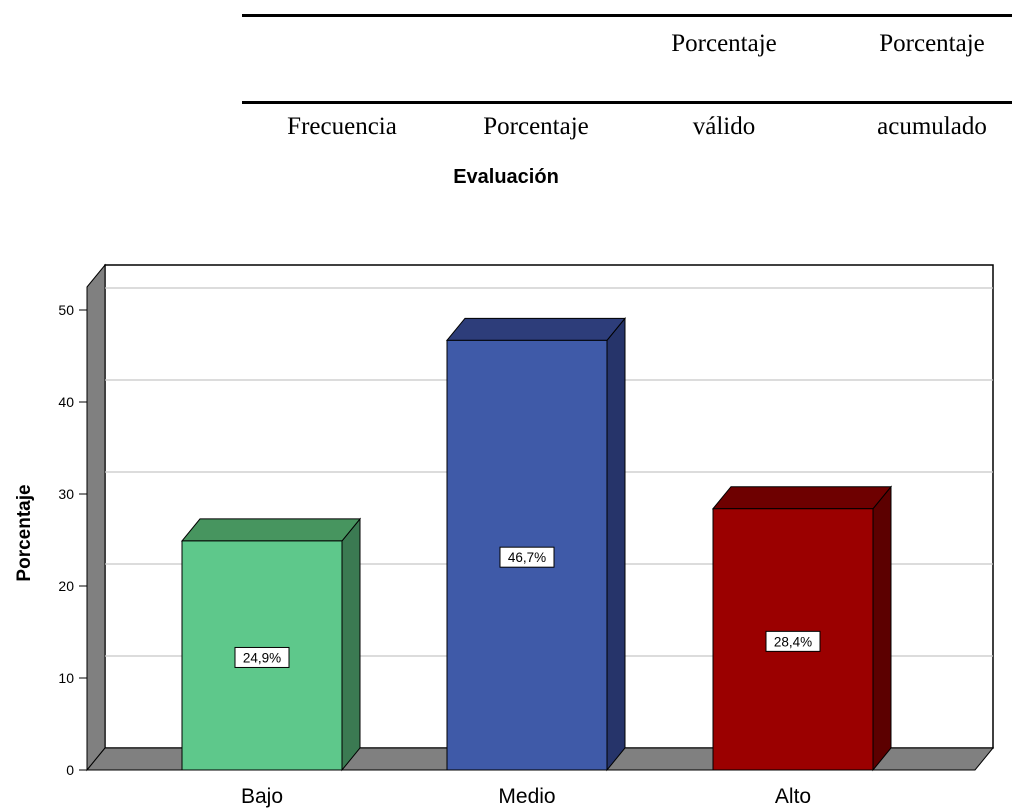 The height and width of the screenshot is (810, 1012). Describe the element at coordinates (342, 126) in the screenshot. I see `header-frequency: Frecuencia` at that location.